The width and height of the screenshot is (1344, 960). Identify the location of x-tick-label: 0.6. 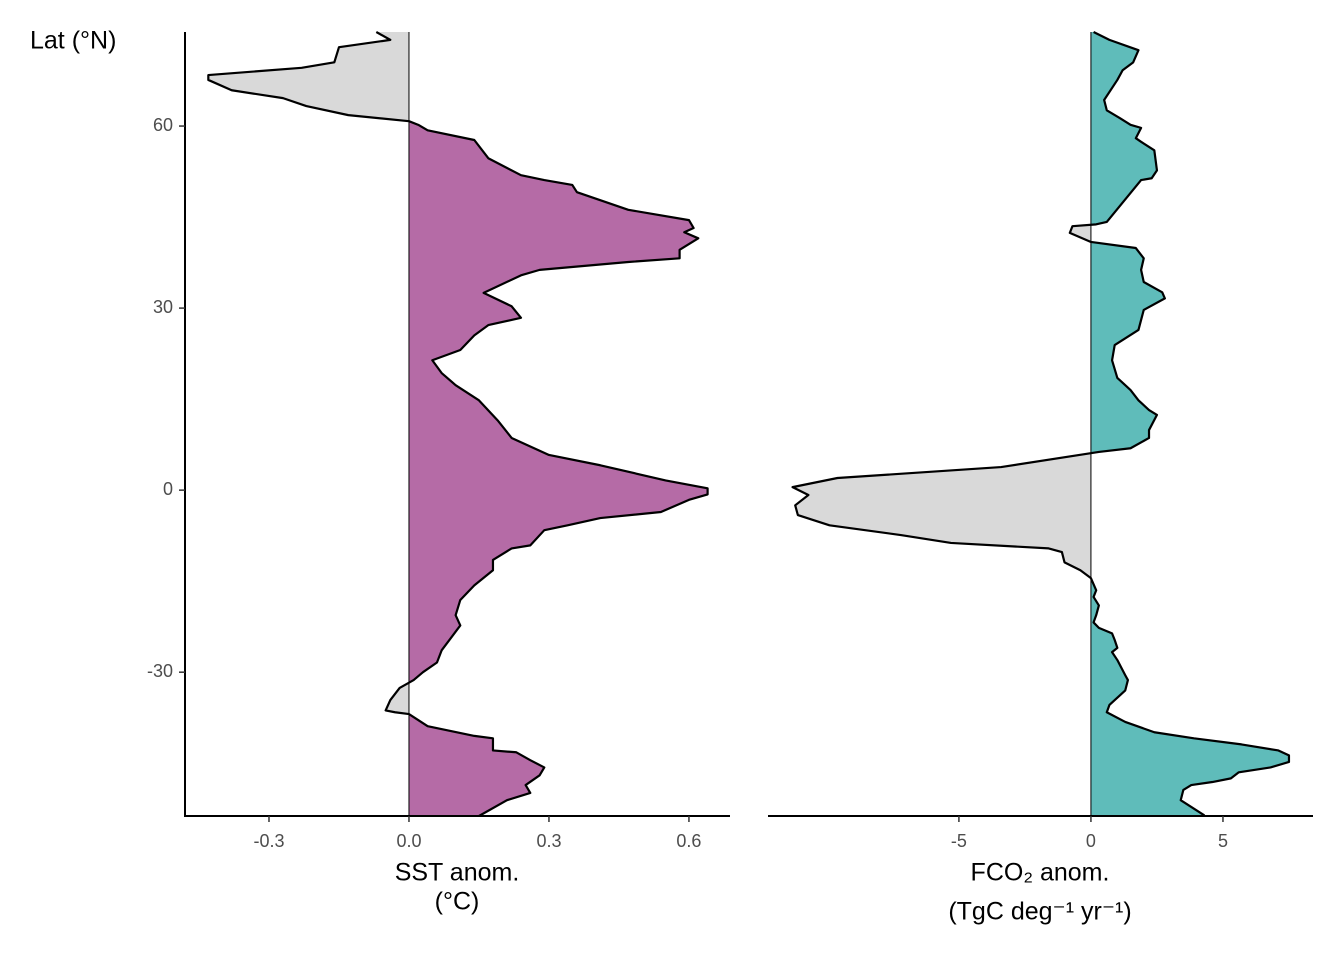
(688, 841).